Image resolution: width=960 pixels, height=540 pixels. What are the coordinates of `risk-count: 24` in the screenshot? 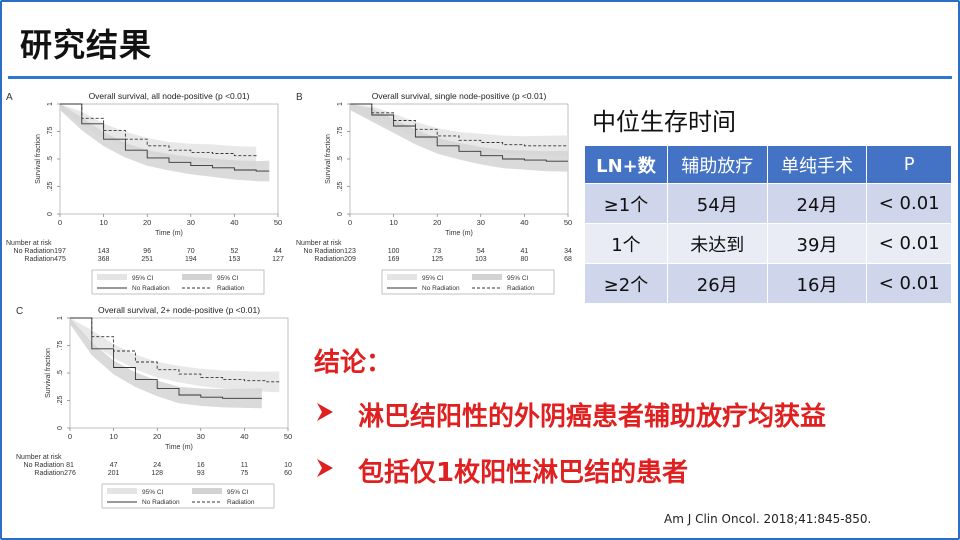 It's located at (157, 465).